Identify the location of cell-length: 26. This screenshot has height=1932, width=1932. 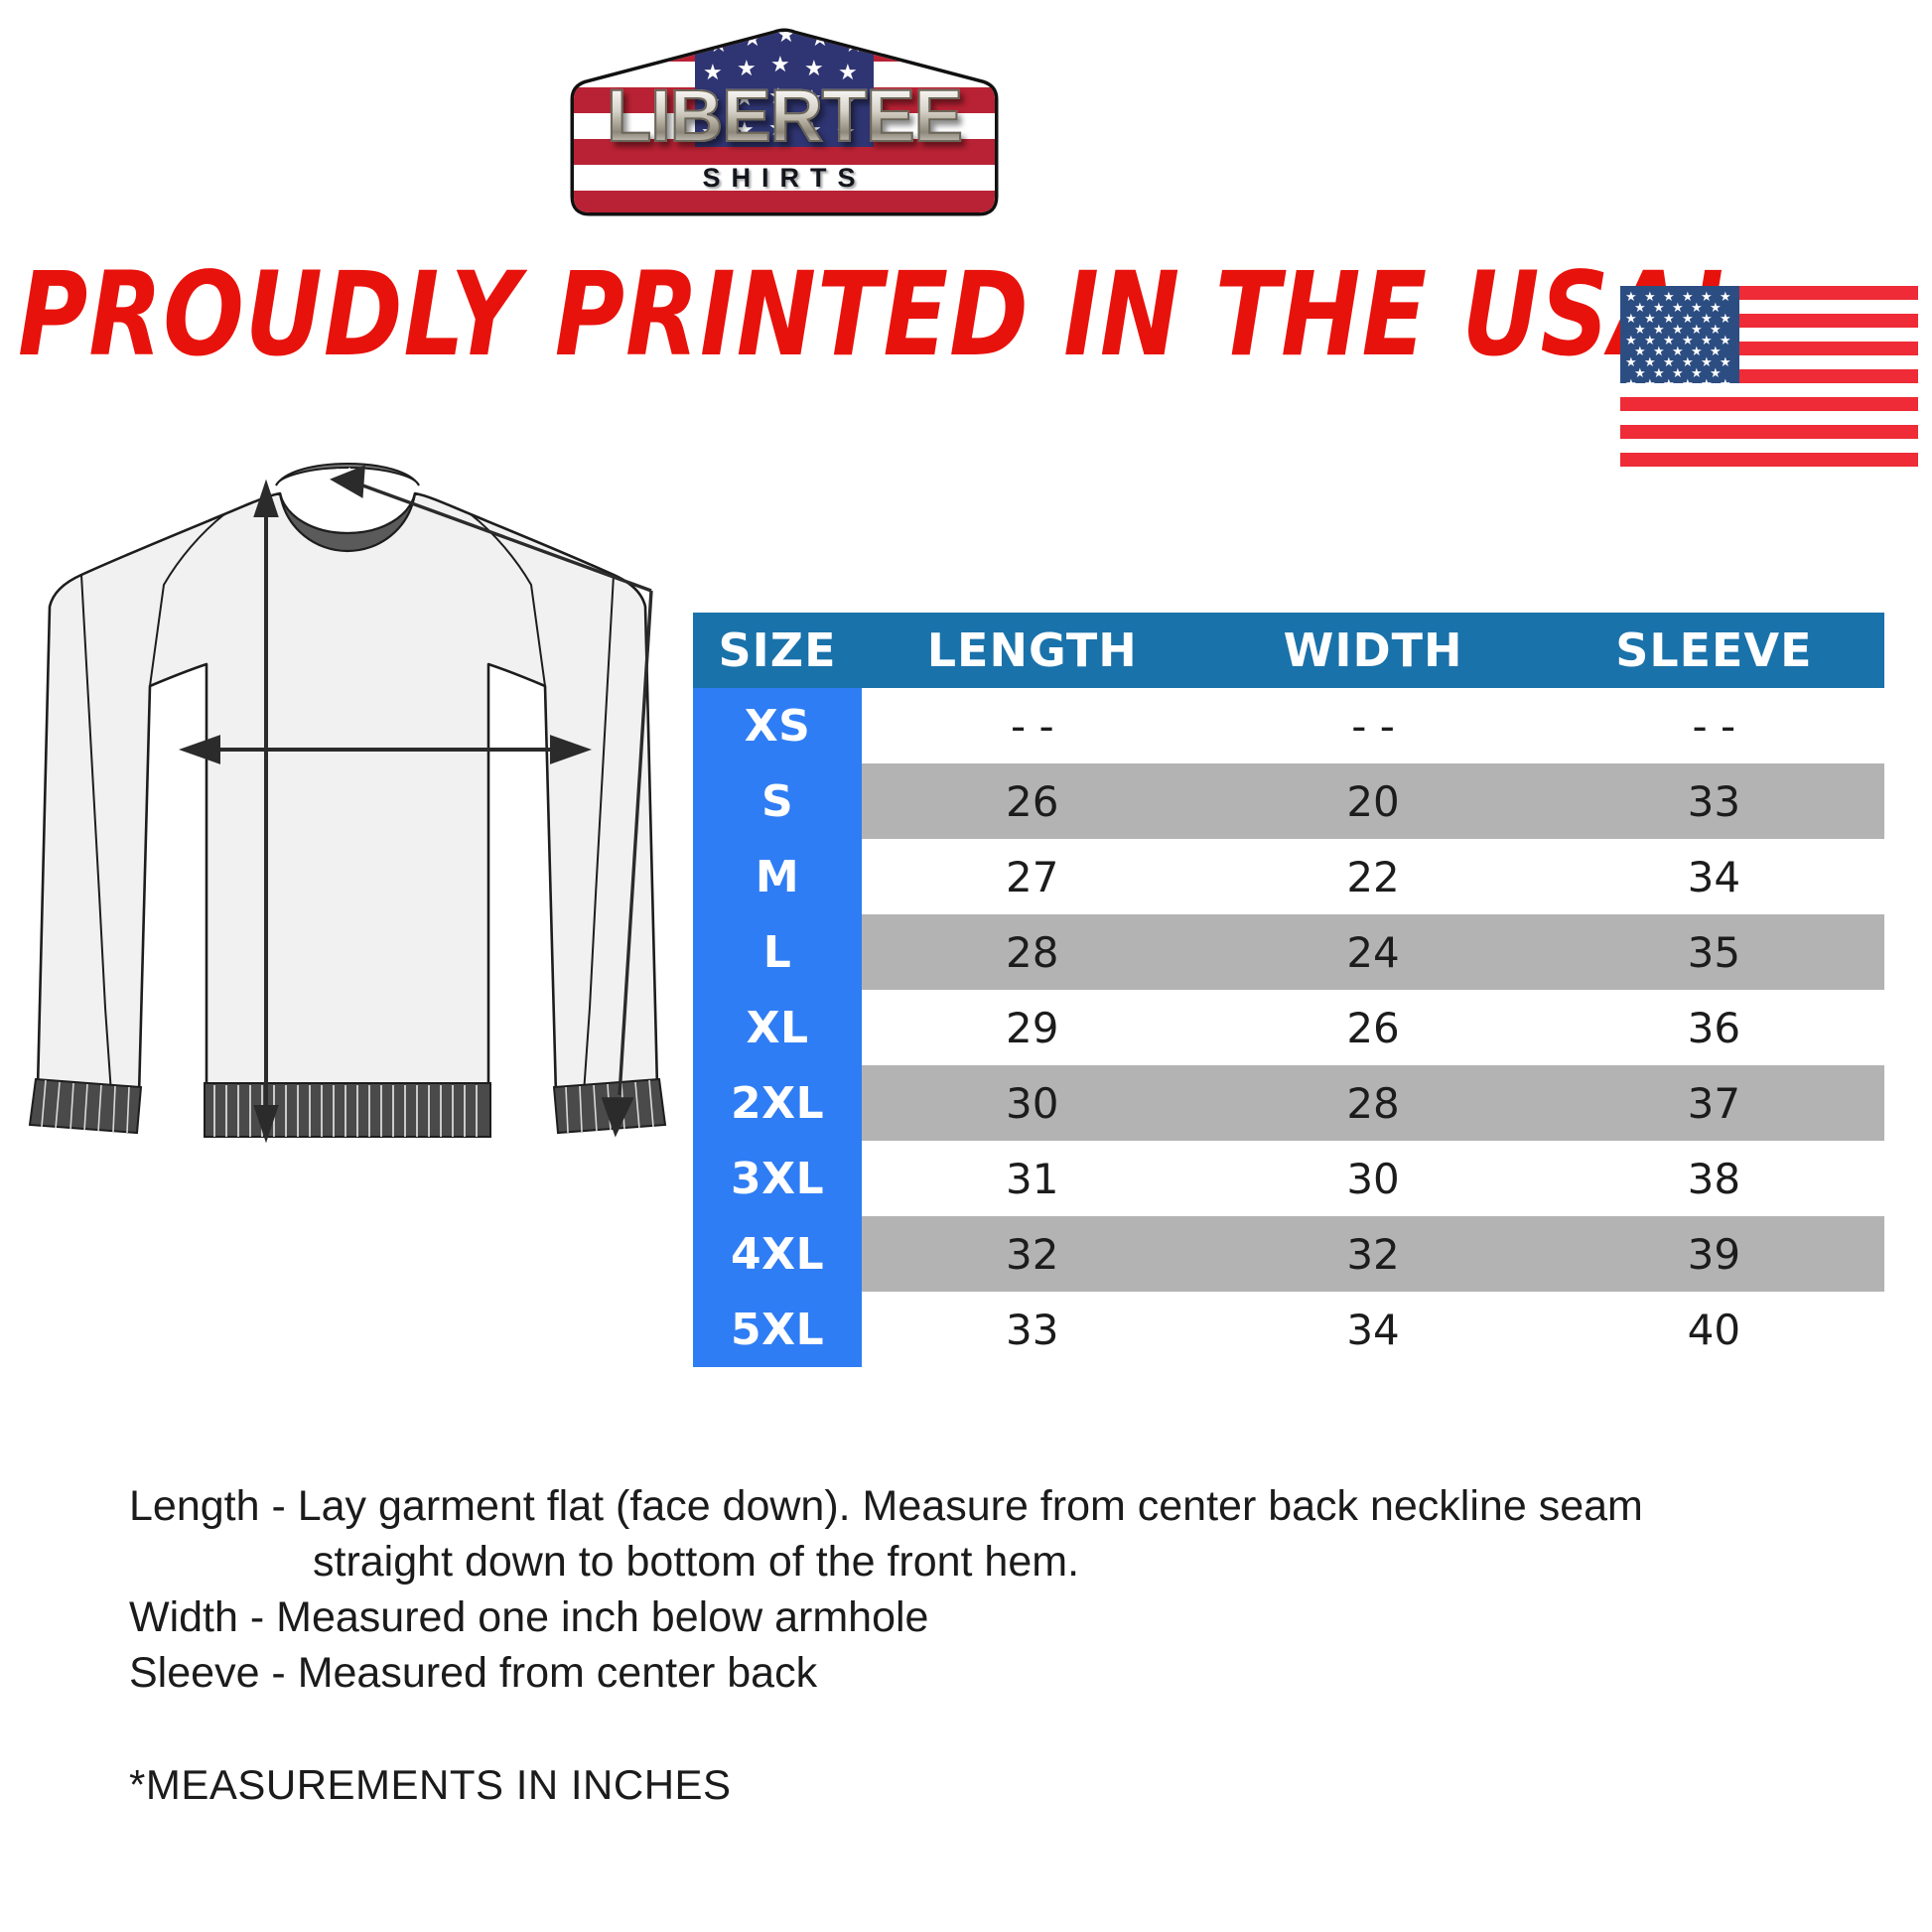
(1032, 801).